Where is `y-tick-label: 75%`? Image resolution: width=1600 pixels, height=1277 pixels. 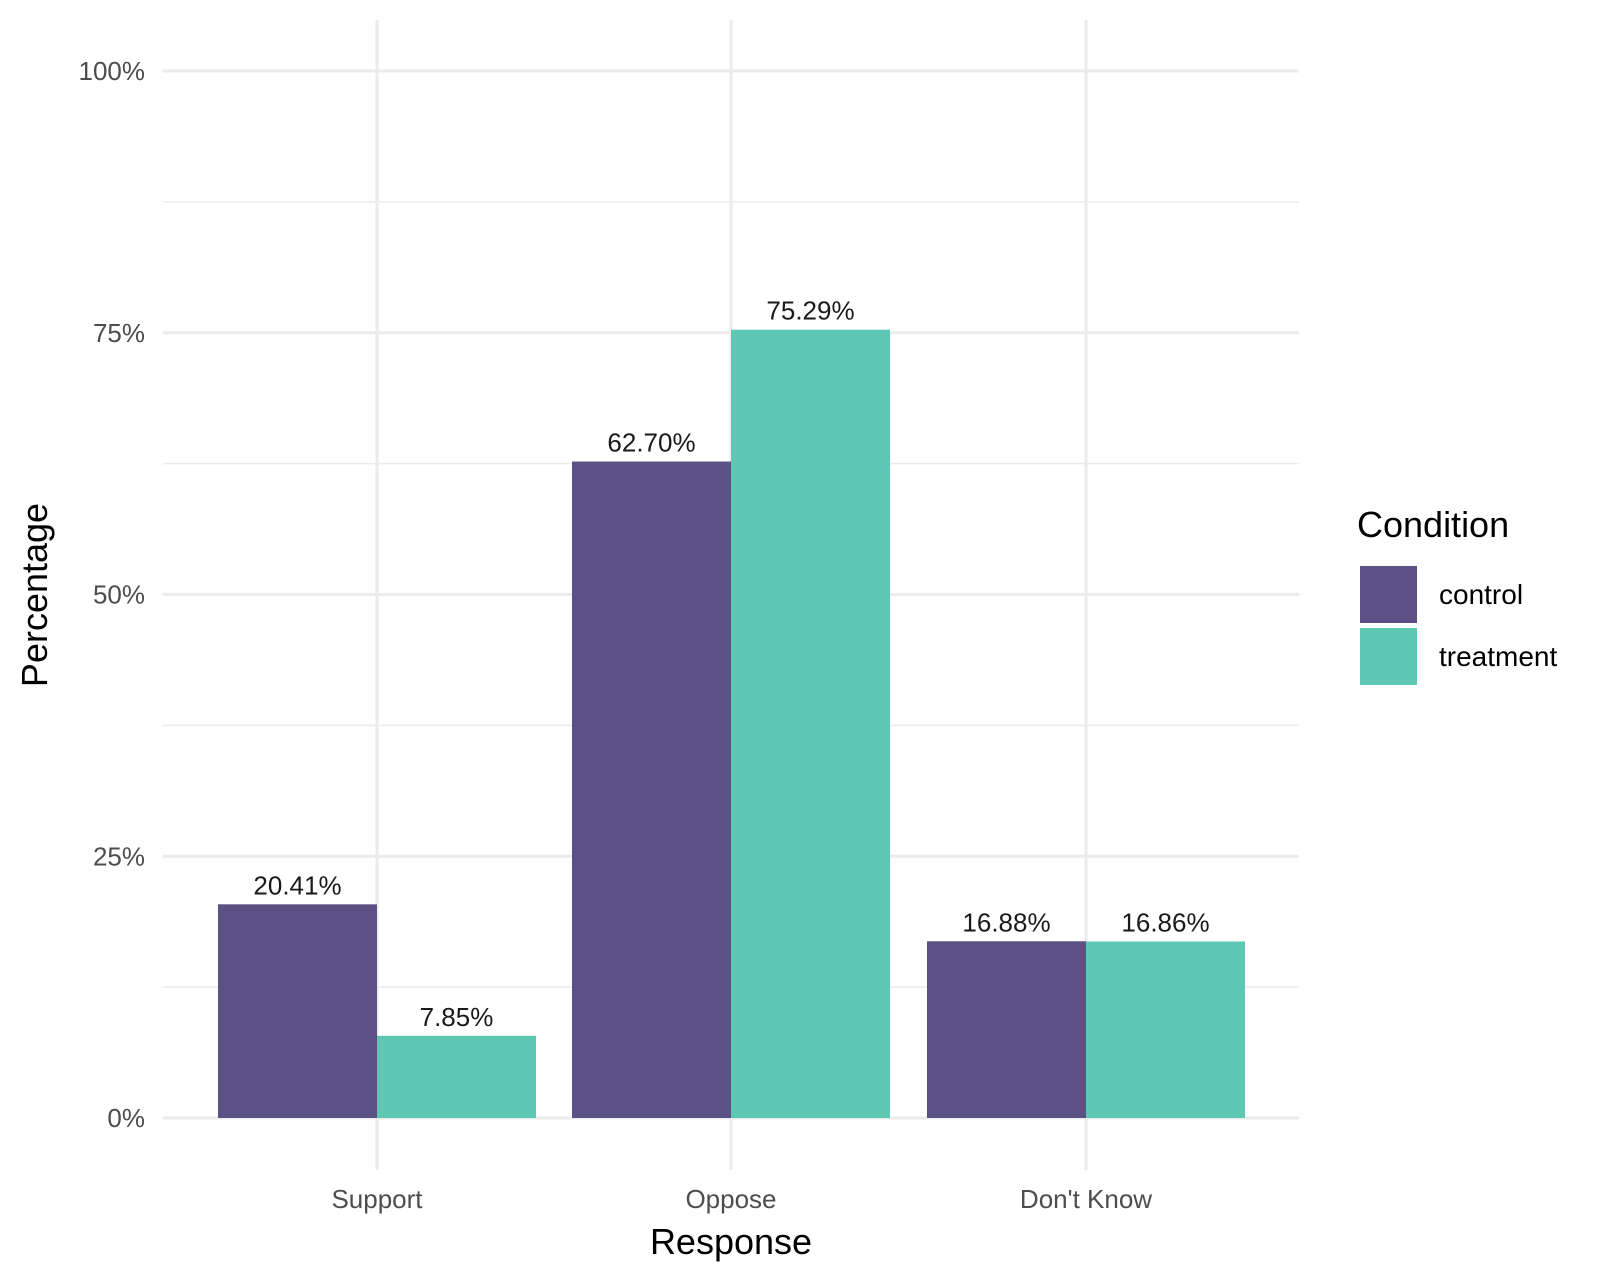 y-tick-label: 75% is located at coordinates (119, 333).